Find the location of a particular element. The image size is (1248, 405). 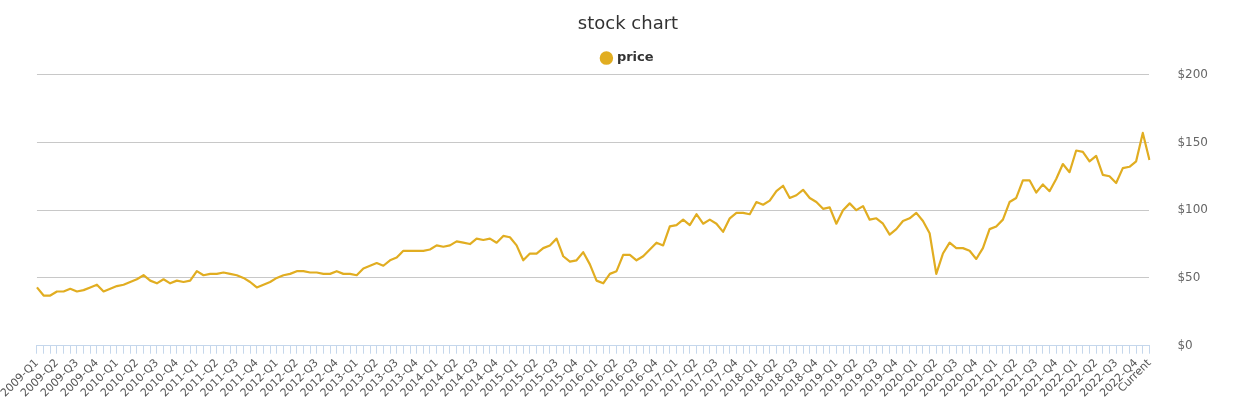

y-tick-label: $0 is located at coordinates (1185, 344).